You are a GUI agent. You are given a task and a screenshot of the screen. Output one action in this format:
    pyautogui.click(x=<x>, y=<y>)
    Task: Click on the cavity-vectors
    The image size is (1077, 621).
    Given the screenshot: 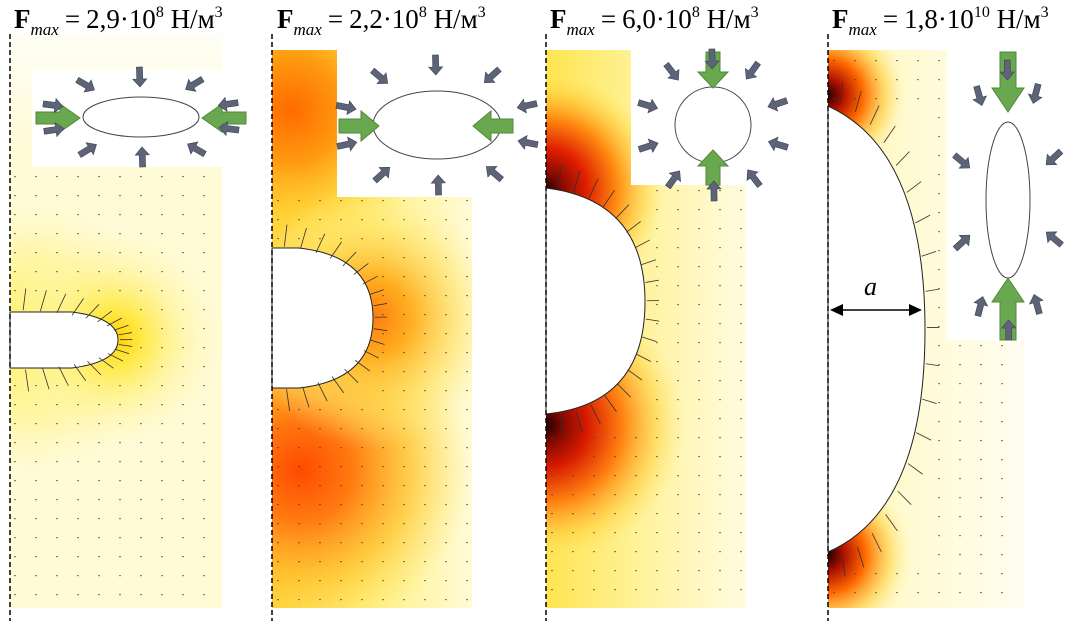 What is the action you would take?
    pyautogui.click(x=608, y=302)
    